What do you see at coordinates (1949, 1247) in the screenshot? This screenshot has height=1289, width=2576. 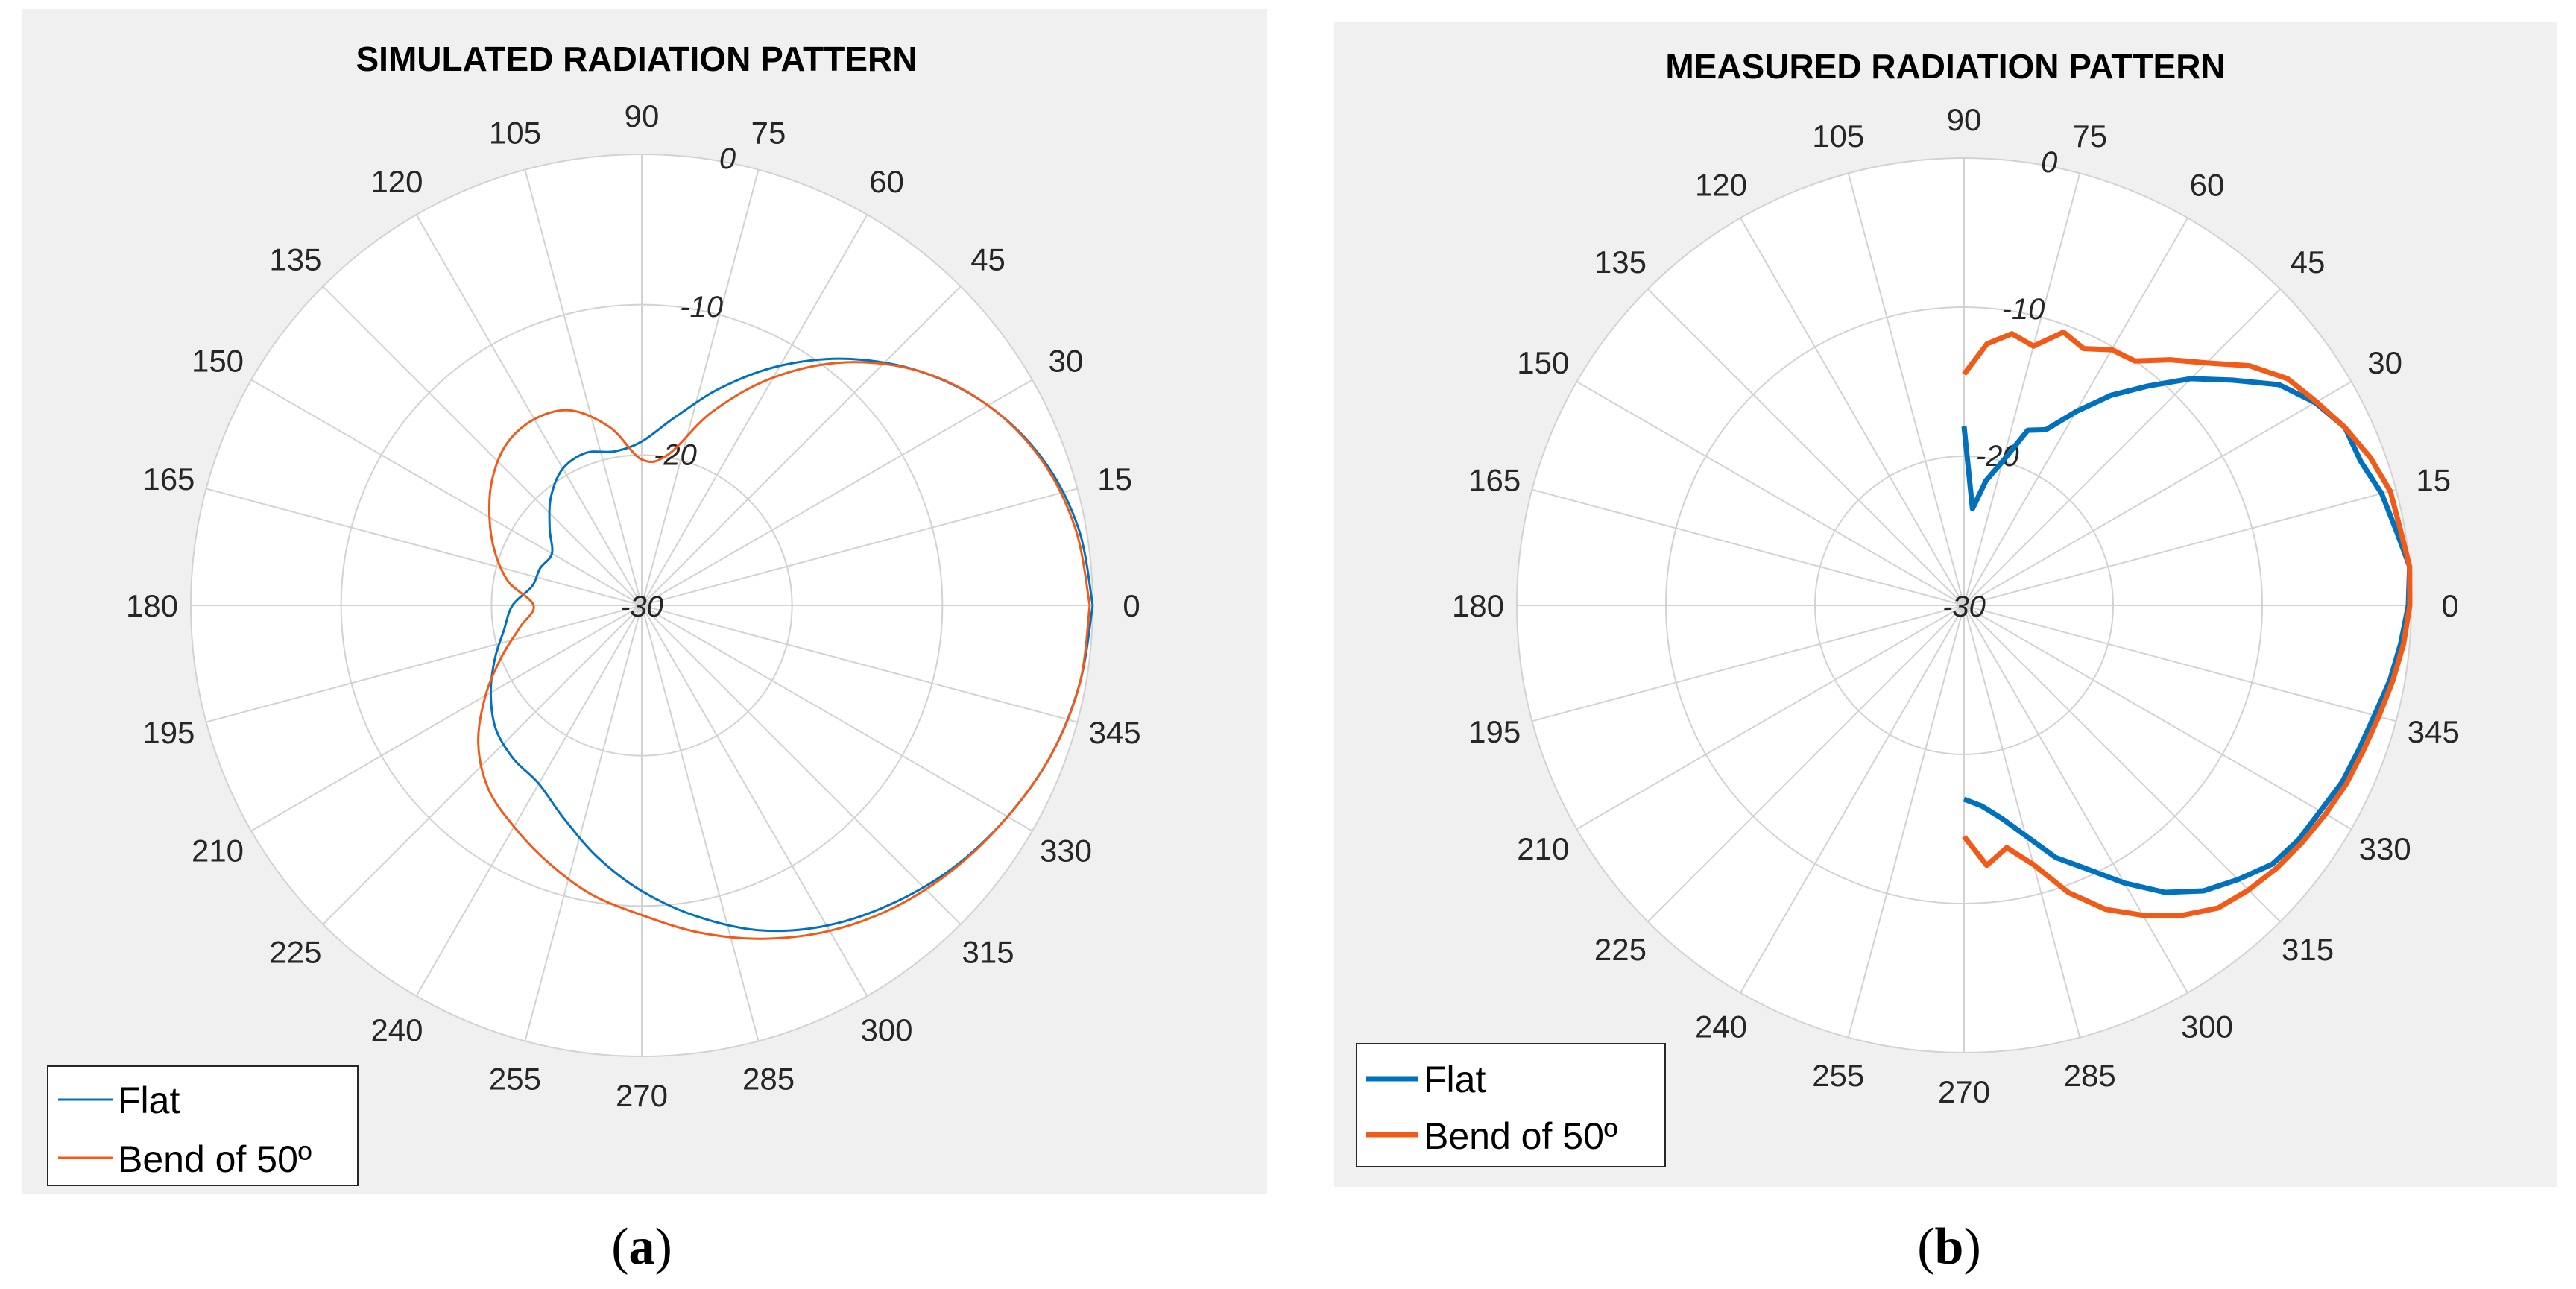 I see `caption: (b)` at bounding box center [1949, 1247].